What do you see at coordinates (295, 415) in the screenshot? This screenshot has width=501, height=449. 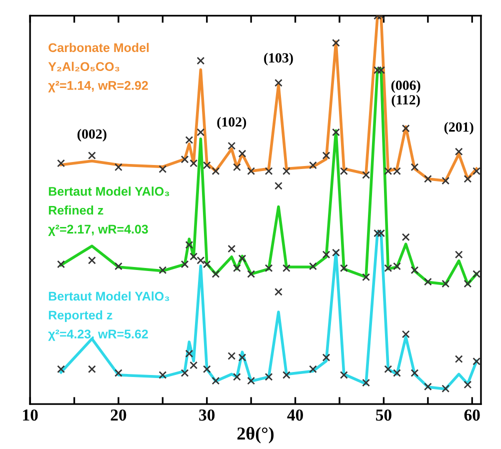 I see `x-tick-label: 40` at bounding box center [295, 415].